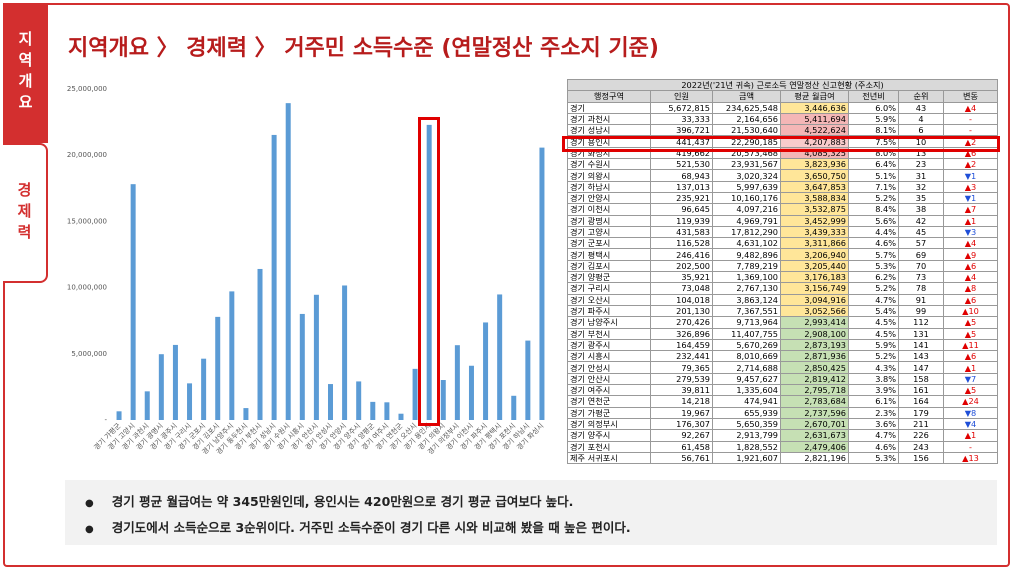 The image size is (1013, 569). Describe the element at coordinates (681, 107) in the screenshot. I see `table-cell: 5,672,815` at that location.